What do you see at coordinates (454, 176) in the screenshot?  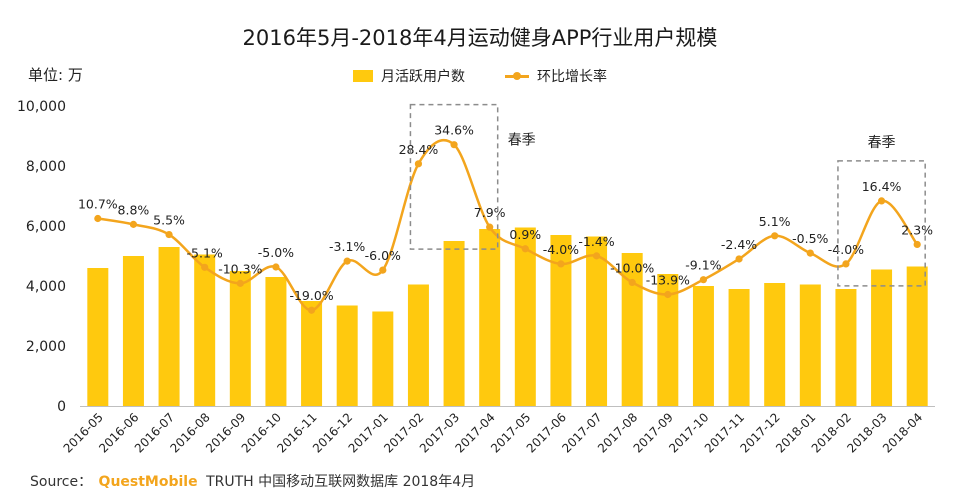 I see `spring-box-2017` at bounding box center [454, 176].